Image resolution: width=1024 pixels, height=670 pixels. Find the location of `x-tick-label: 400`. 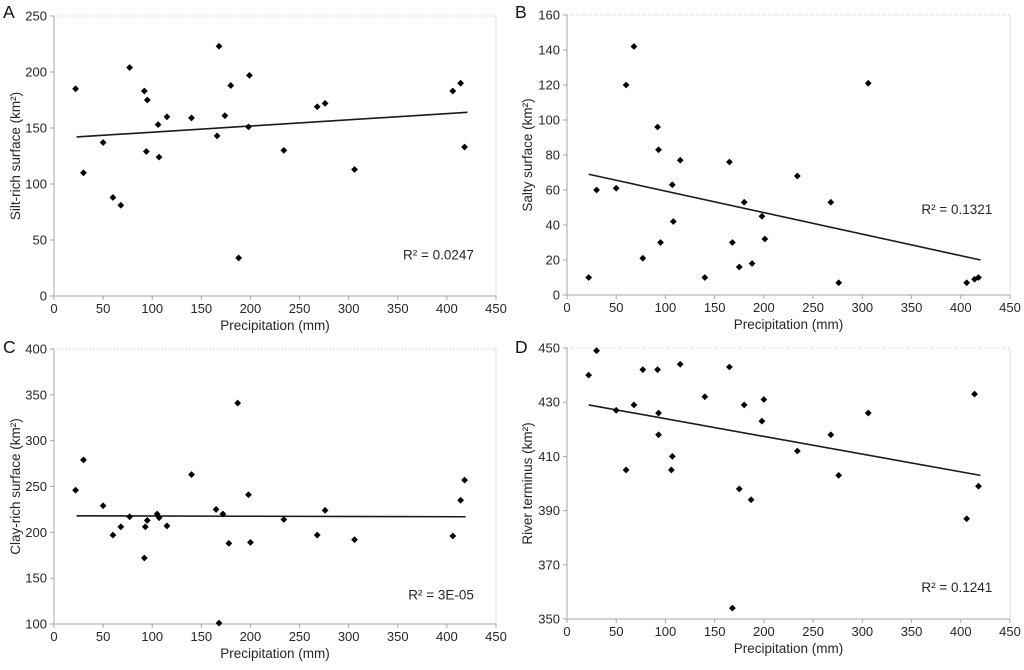

x-tick-label: 400 is located at coordinates (447, 636).